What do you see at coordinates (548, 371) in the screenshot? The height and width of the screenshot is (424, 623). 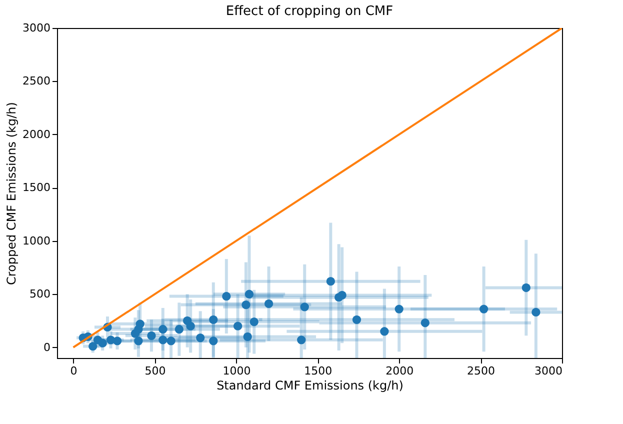 I see `x-tick-label: 3000` at bounding box center [548, 371].